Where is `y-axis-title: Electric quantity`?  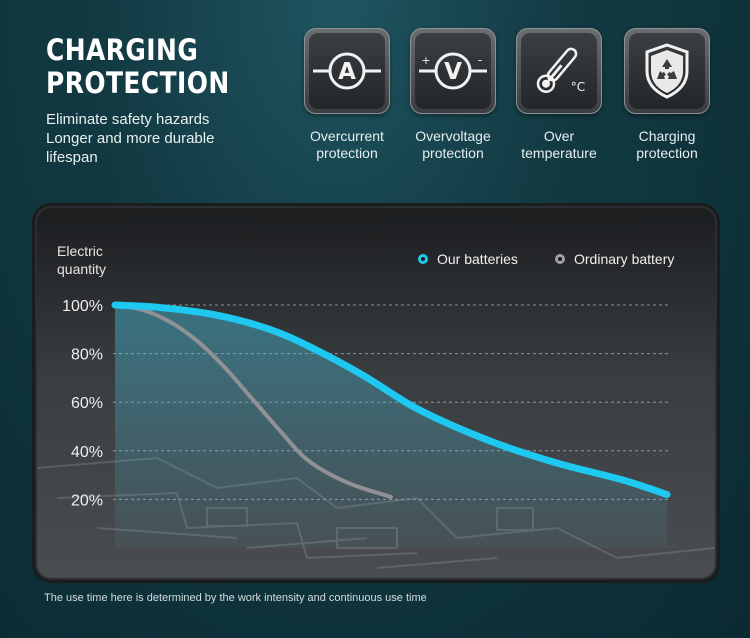
y-axis-title: Electric quantity is located at coordinates (81, 260).